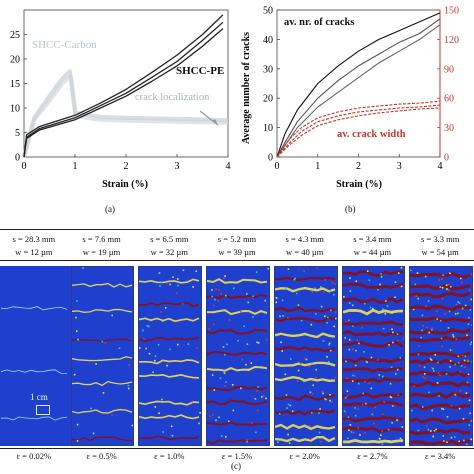 This screenshot has width=474, height=474. Describe the element at coordinates (372, 252) in the screenshot. I see `width-label: w = 44 µm` at that location.